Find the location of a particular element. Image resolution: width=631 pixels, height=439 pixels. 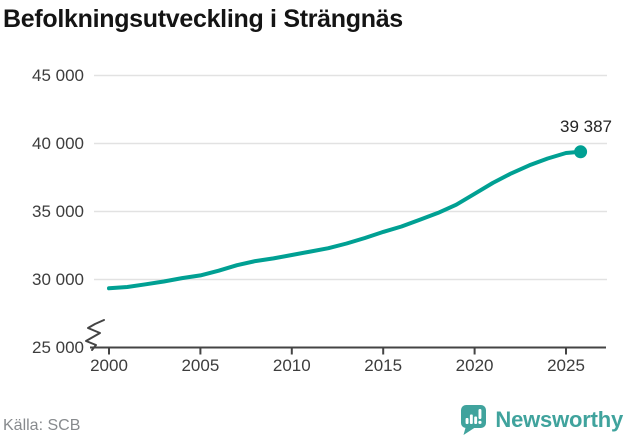

last-value-label: 39 387 is located at coordinates (586, 126).